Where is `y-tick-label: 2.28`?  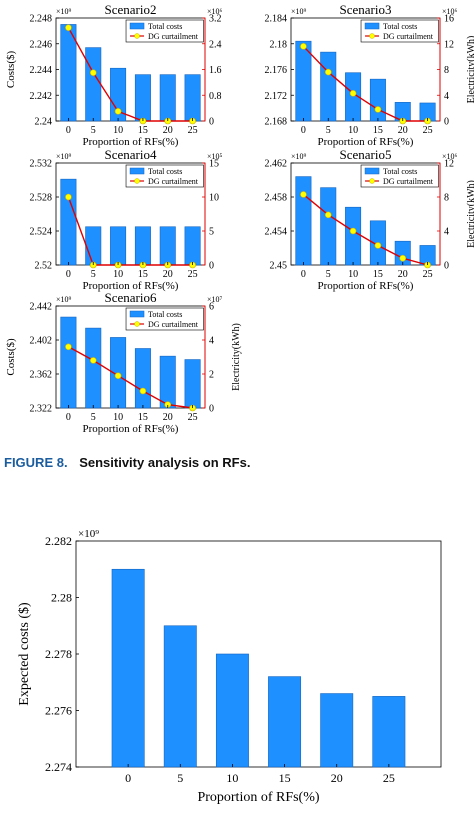 y-tick-label: 2.28 is located at coordinates (61, 598).